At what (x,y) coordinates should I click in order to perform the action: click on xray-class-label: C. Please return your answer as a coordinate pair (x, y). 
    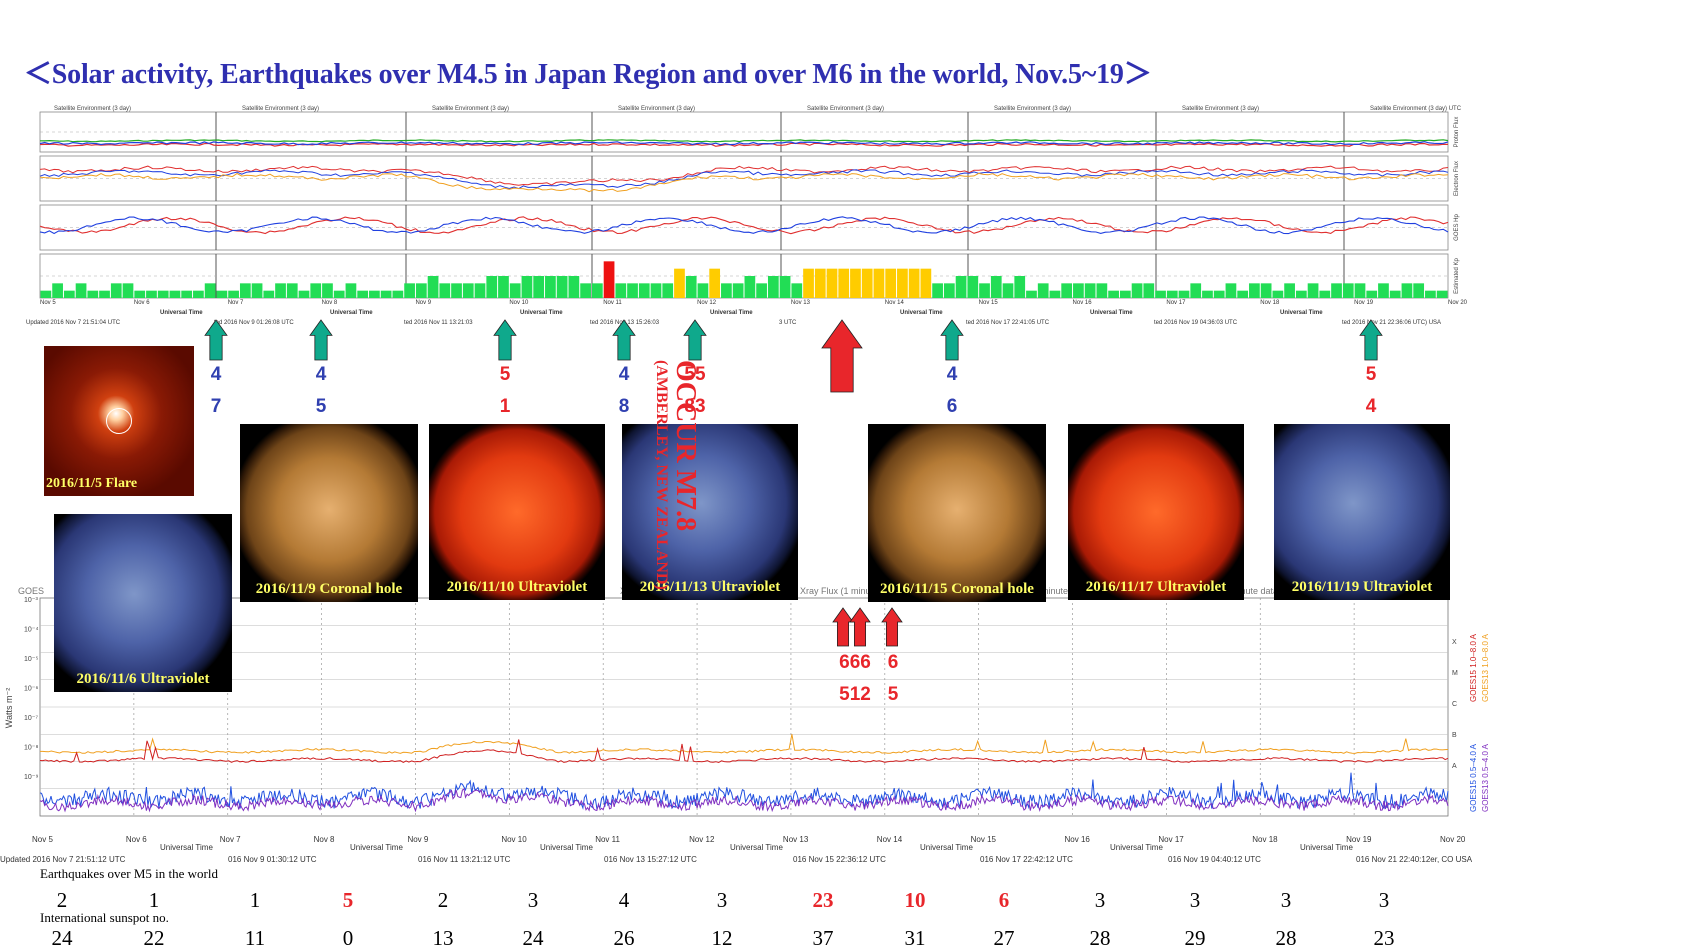
    Looking at the image, I should click on (1454, 704).